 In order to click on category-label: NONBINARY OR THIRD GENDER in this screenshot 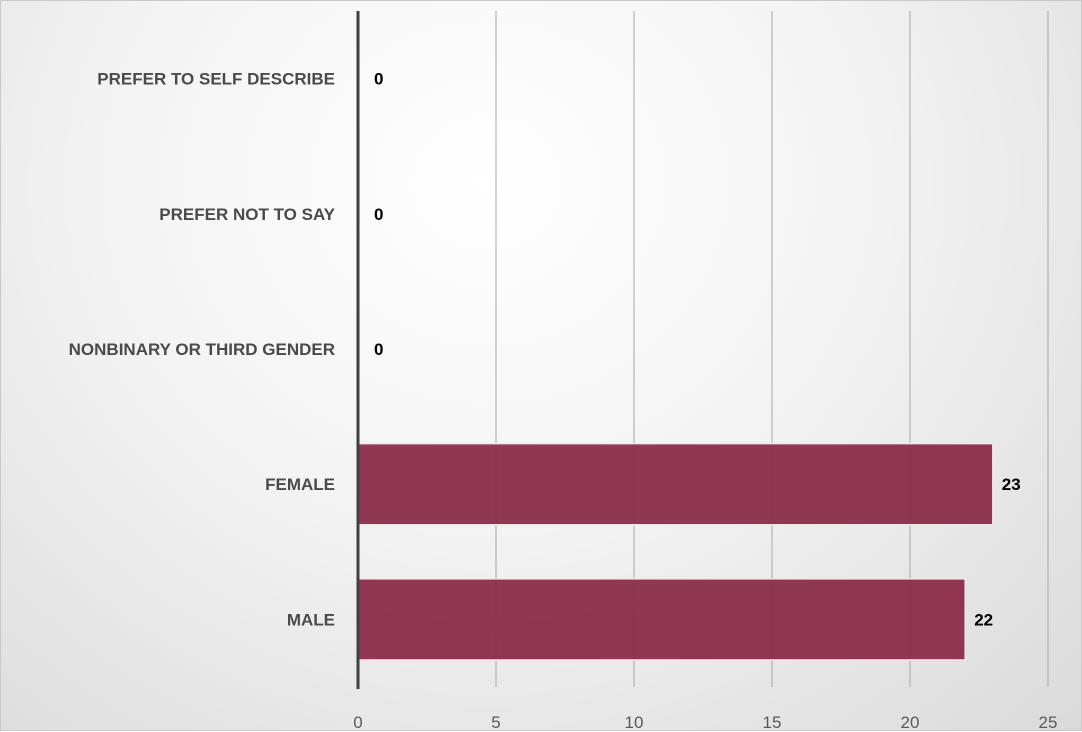, I will do `click(202, 349)`.